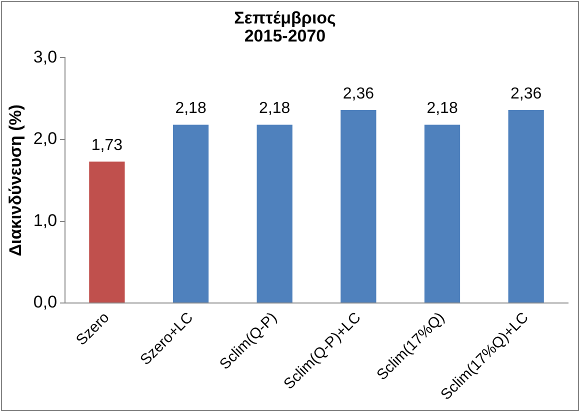 Image resolution: width=582 pixels, height=414 pixels. What do you see at coordinates (45, 302) in the screenshot?
I see `y-tick-label: 0,0` at bounding box center [45, 302].